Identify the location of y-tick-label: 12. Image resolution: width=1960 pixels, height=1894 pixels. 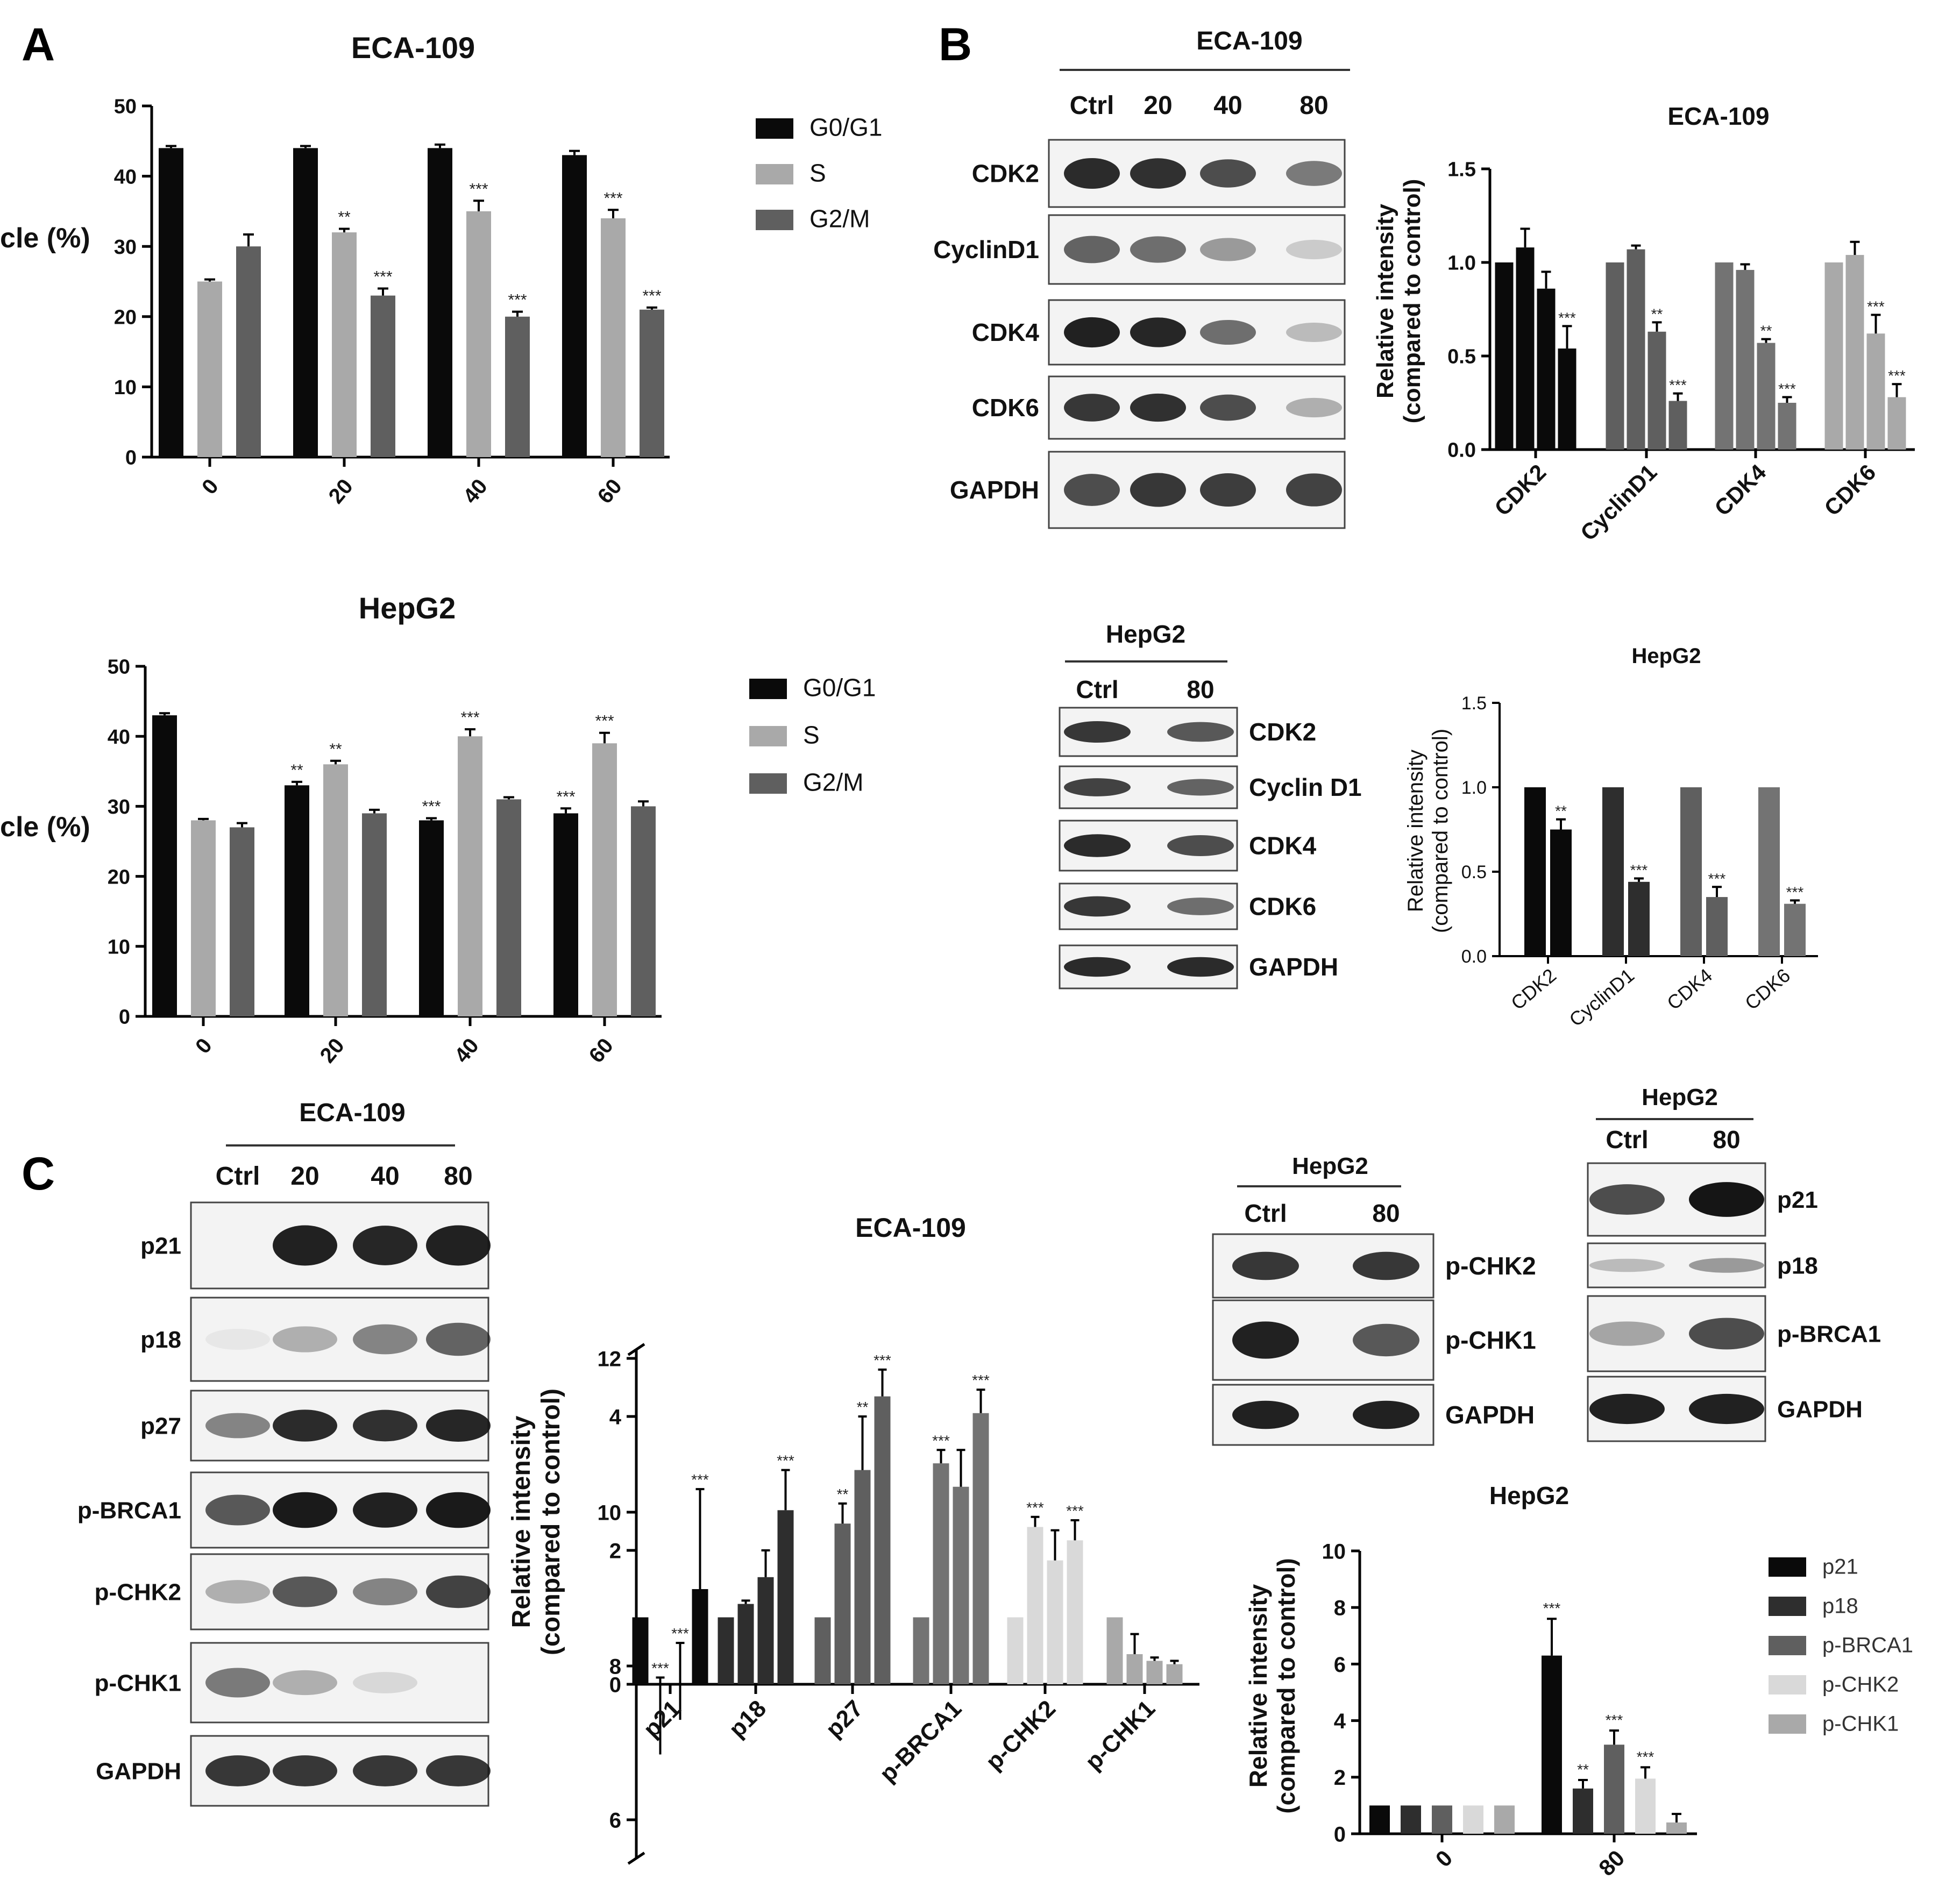
(610, 1359).